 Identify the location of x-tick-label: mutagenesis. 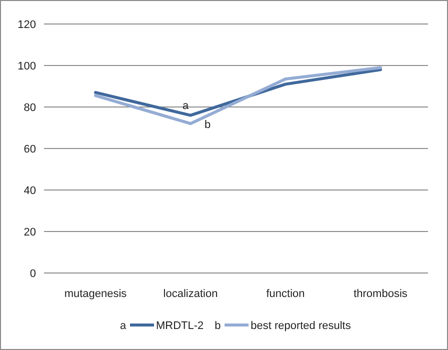
(96, 294).